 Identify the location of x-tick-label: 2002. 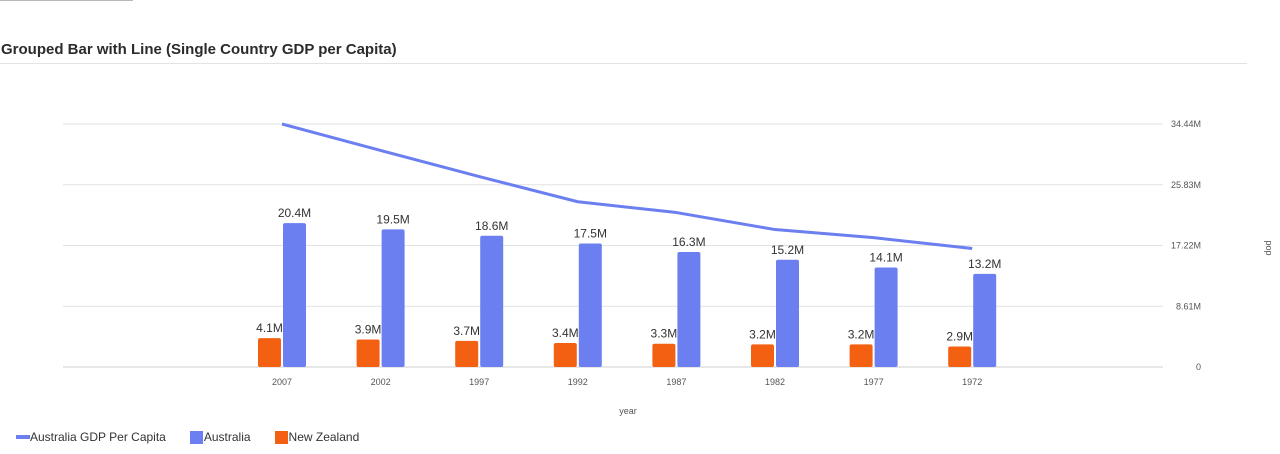
(381, 382).